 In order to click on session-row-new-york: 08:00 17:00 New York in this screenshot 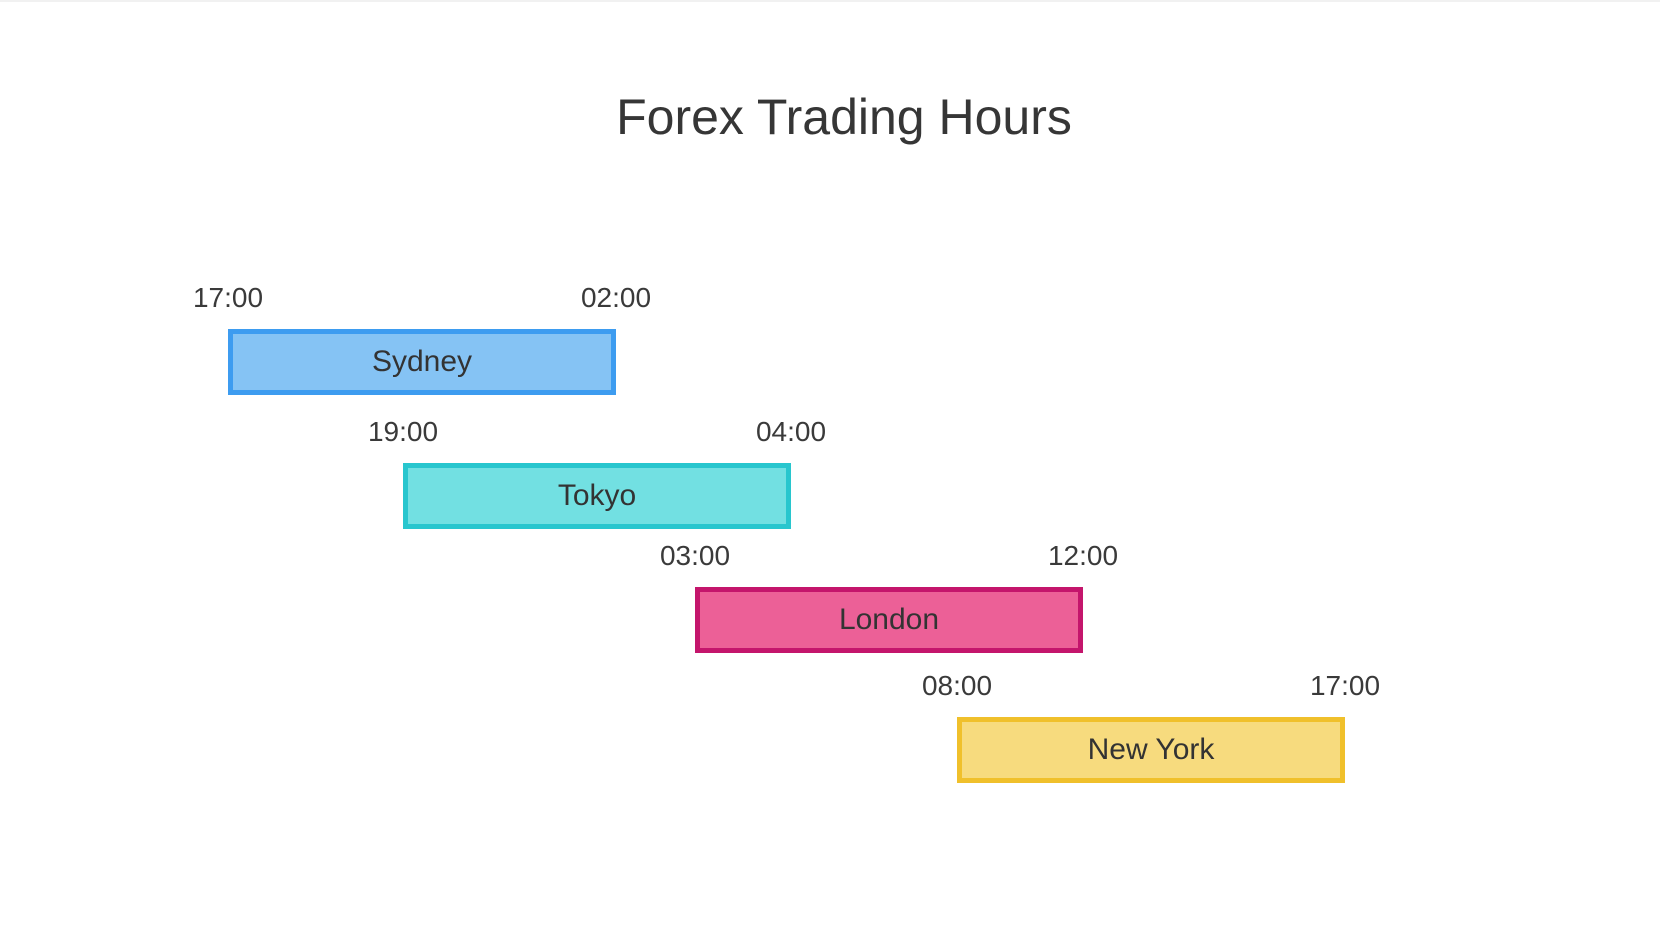, I will do `click(1151, 727)`.